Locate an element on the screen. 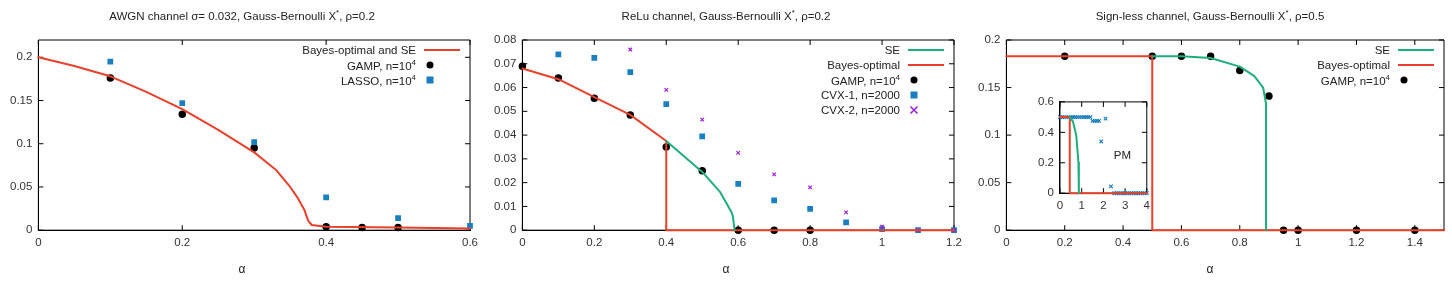  y-tick-label: 0.03 is located at coordinates (505, 158).